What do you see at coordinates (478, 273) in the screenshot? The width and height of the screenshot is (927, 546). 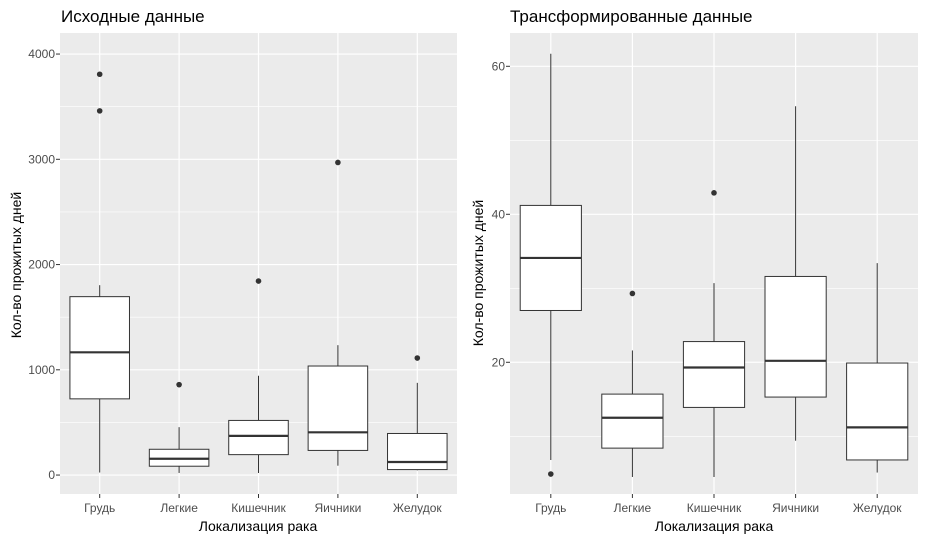 I see `y-axis-title-transformed: Кол-во прожитых дней` at bounding box center [478, 273].